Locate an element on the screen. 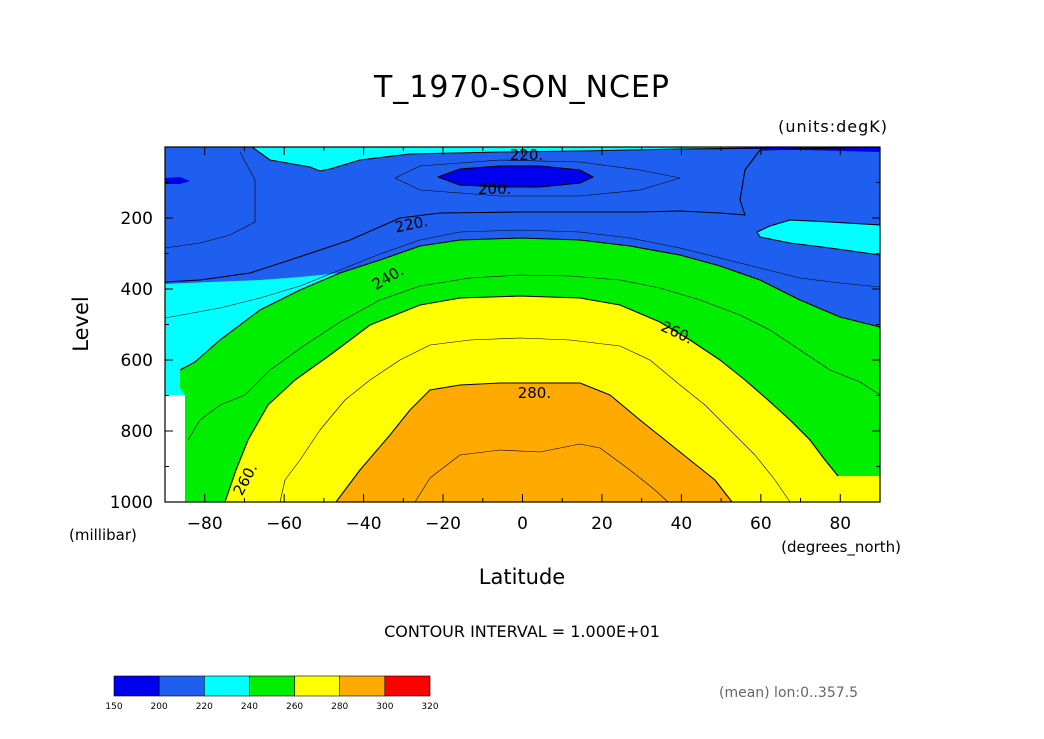  y-tick-label: 400 is located at coordinates (137, 290).